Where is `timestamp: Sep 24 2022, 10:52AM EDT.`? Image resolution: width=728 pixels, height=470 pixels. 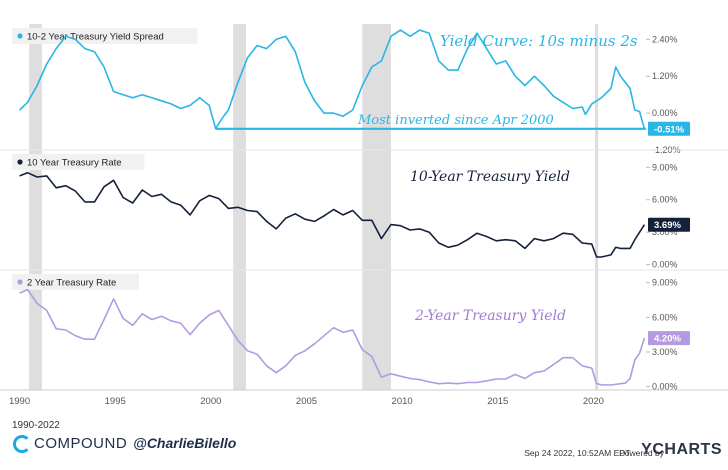
timestamp: Sep 24 2022, 10:52AM EDT. is located at coordinates (578, 453).